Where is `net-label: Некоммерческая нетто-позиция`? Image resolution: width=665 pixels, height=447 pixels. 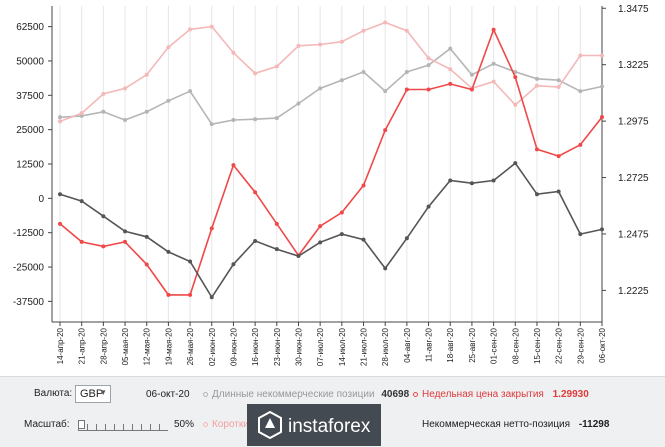 net-label: Некоммерческая нетто-позиция is located at coordinates (496, 424).